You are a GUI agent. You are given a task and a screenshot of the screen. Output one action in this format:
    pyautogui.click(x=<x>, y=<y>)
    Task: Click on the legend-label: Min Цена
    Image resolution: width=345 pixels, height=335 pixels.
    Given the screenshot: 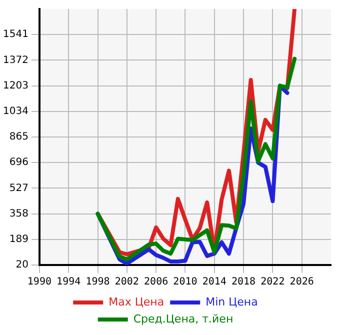 What is the action you would take?
    pyautogui.click(x=232, y=301)
    